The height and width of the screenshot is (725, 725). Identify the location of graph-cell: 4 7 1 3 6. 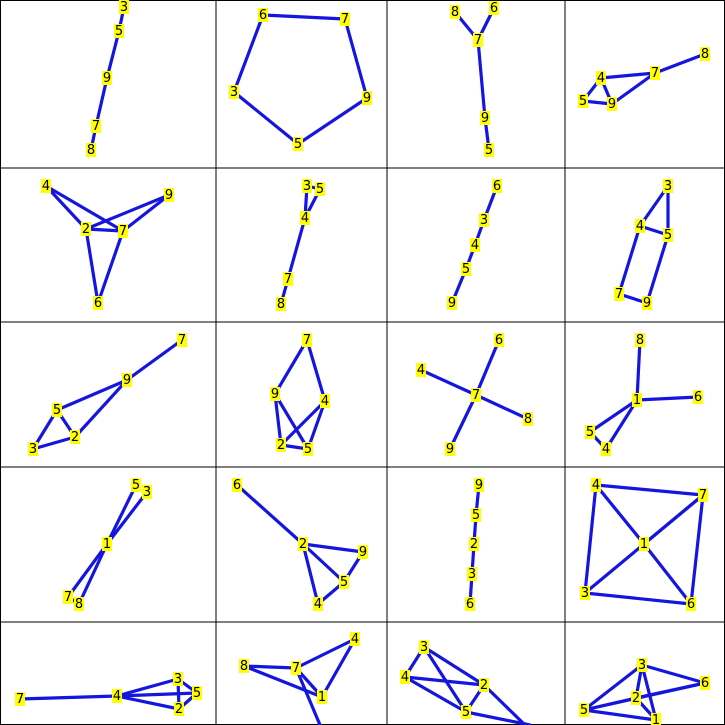
(644, 545).